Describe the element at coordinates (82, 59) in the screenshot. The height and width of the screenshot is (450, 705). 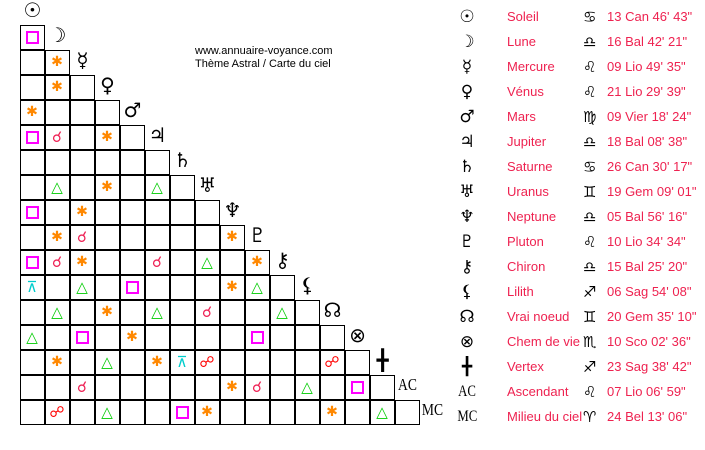
I see `planet-glyph-icon: ☿` at that location.